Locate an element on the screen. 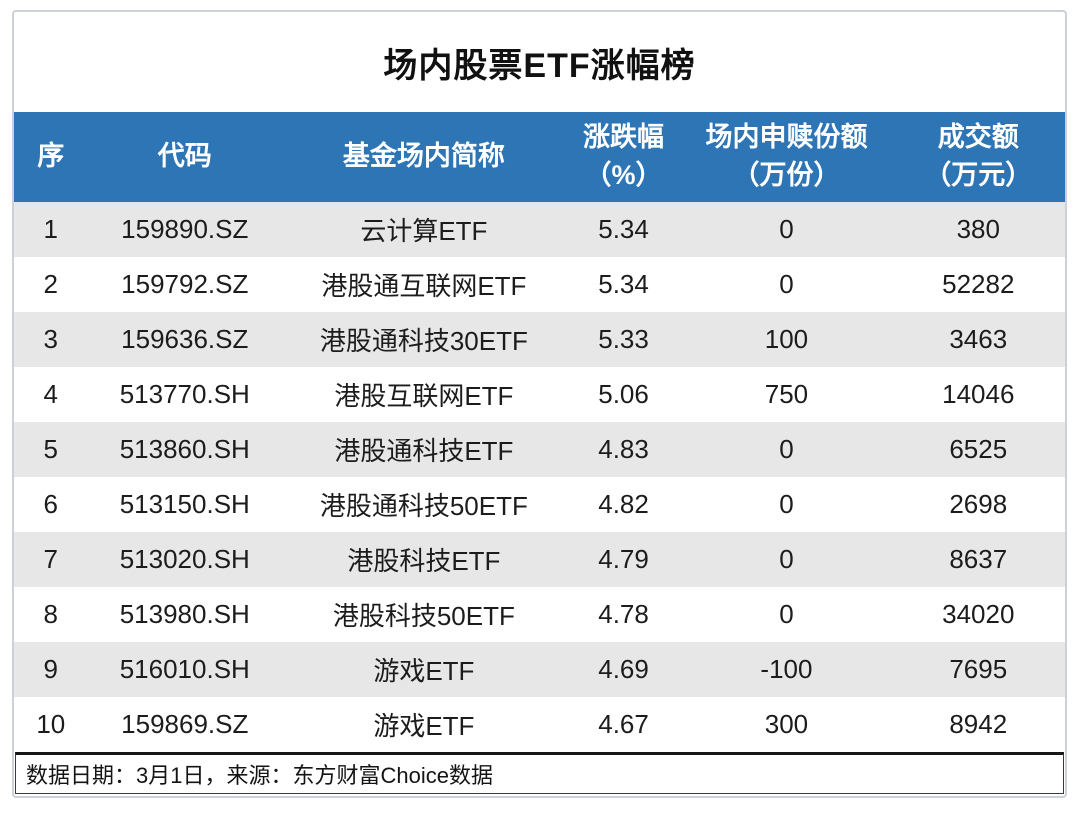 The image size is (1079, 818). code-cell: 159636.SZ is located at coordinates (185, 339).